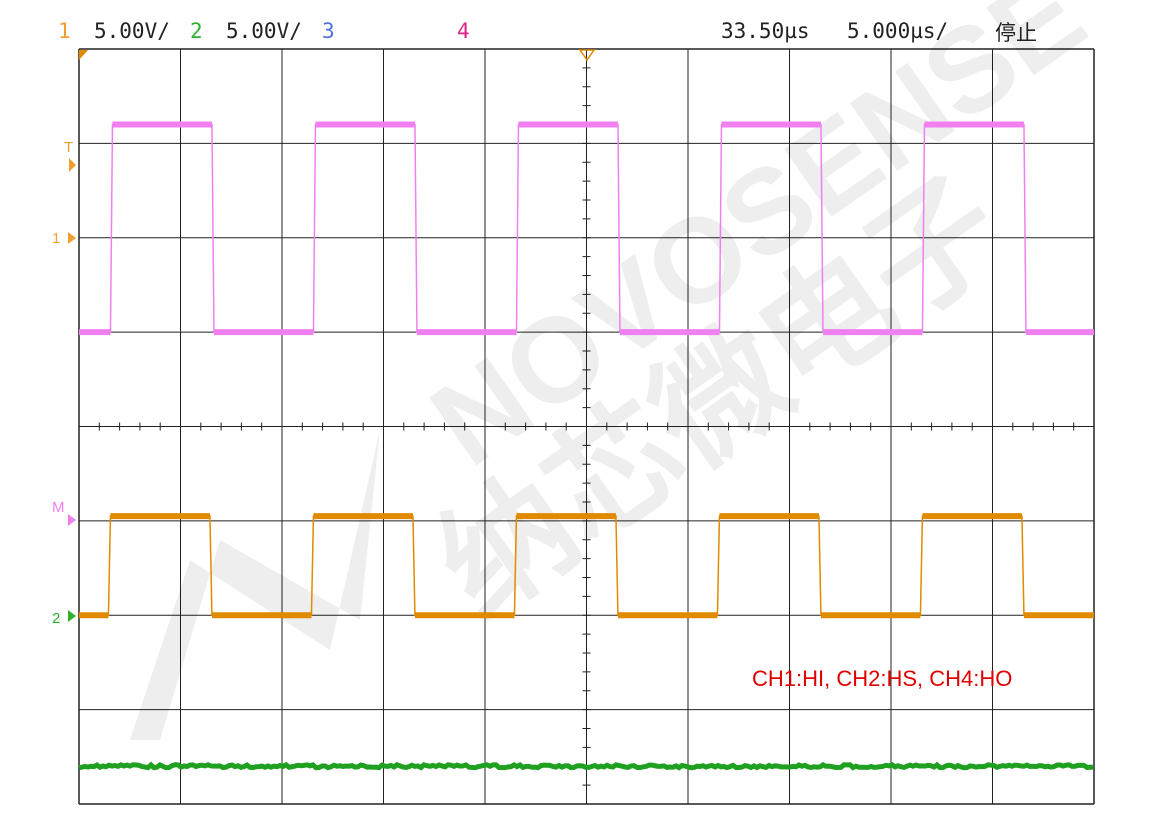 The height and width of the screenshot is (832, 1155). What do you see at coordinates (56, 238) in the screenshot?
I see `ch1-ground-label: 1` at bounding box center [56, 238].